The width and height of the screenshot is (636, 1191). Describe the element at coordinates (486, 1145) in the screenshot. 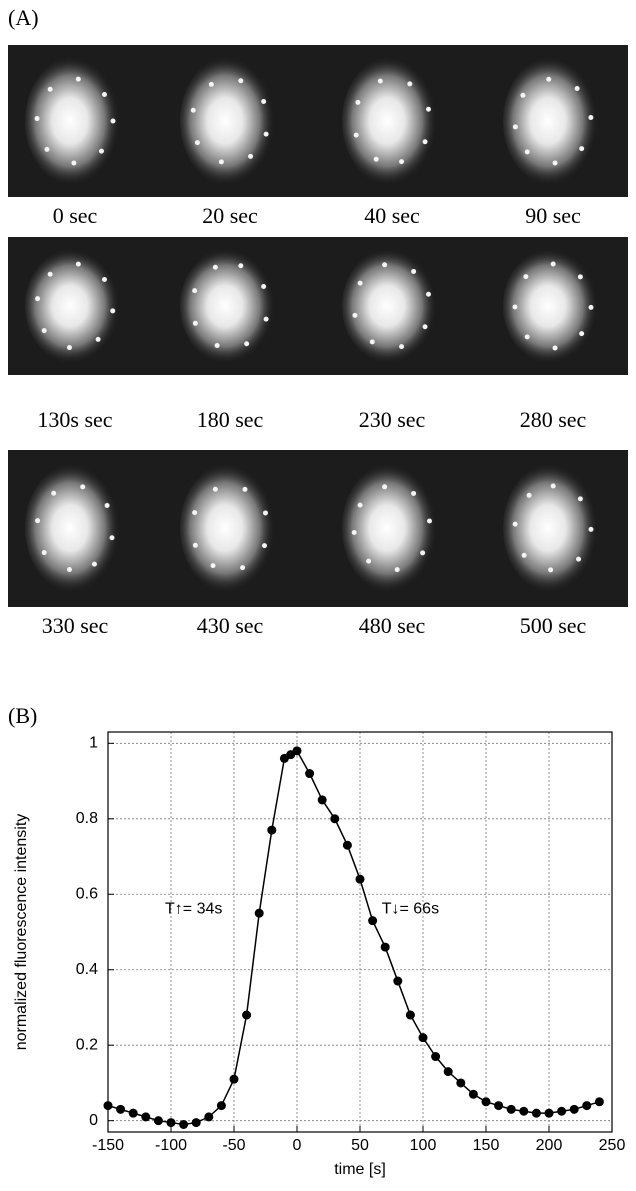

I see `x-tick-label: 150` at that location.